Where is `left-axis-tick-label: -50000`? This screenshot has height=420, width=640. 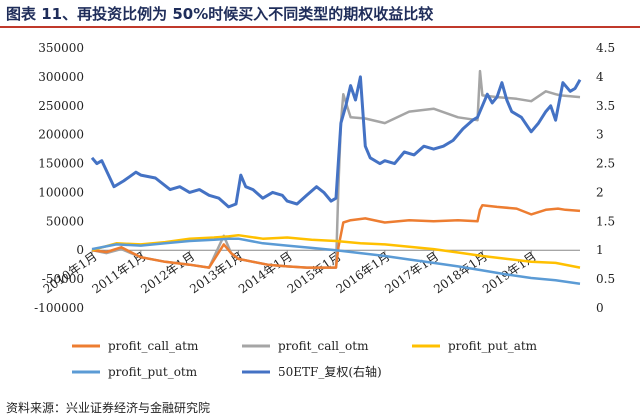 left-axis-tick-label: -50000 is located at coordinates (63, 279).